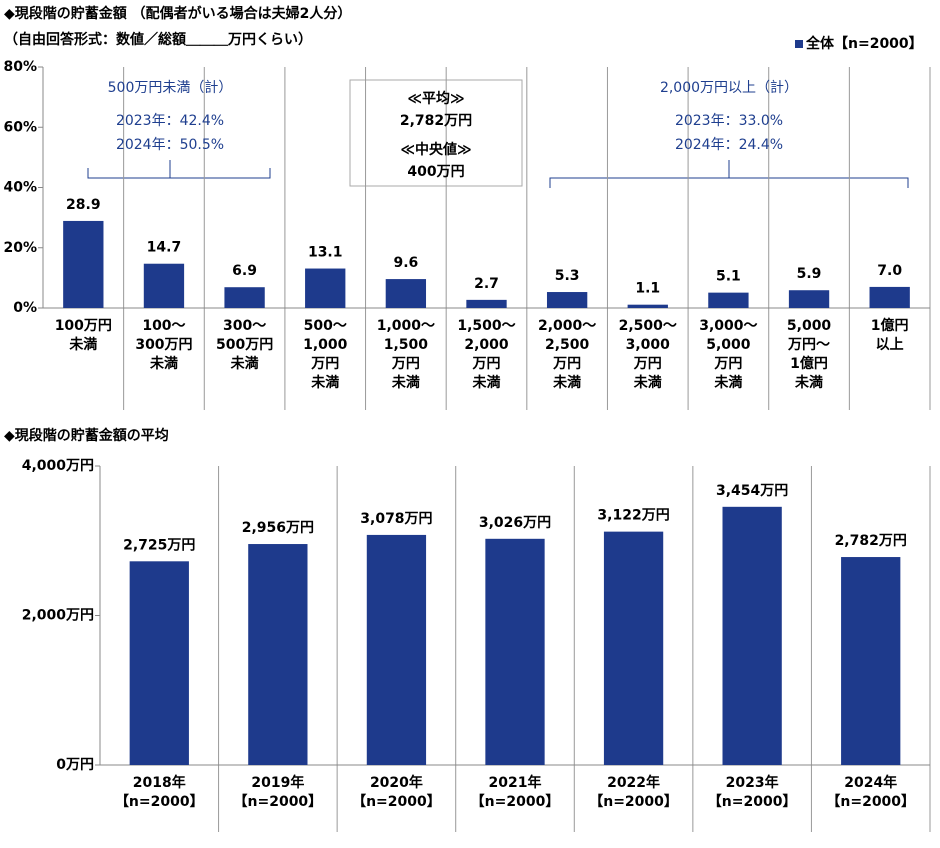 This screenshot has height=848, width=940. I want to click on chart-title: ◆現段階の貯蓄金額の平均, so click(86, 435).